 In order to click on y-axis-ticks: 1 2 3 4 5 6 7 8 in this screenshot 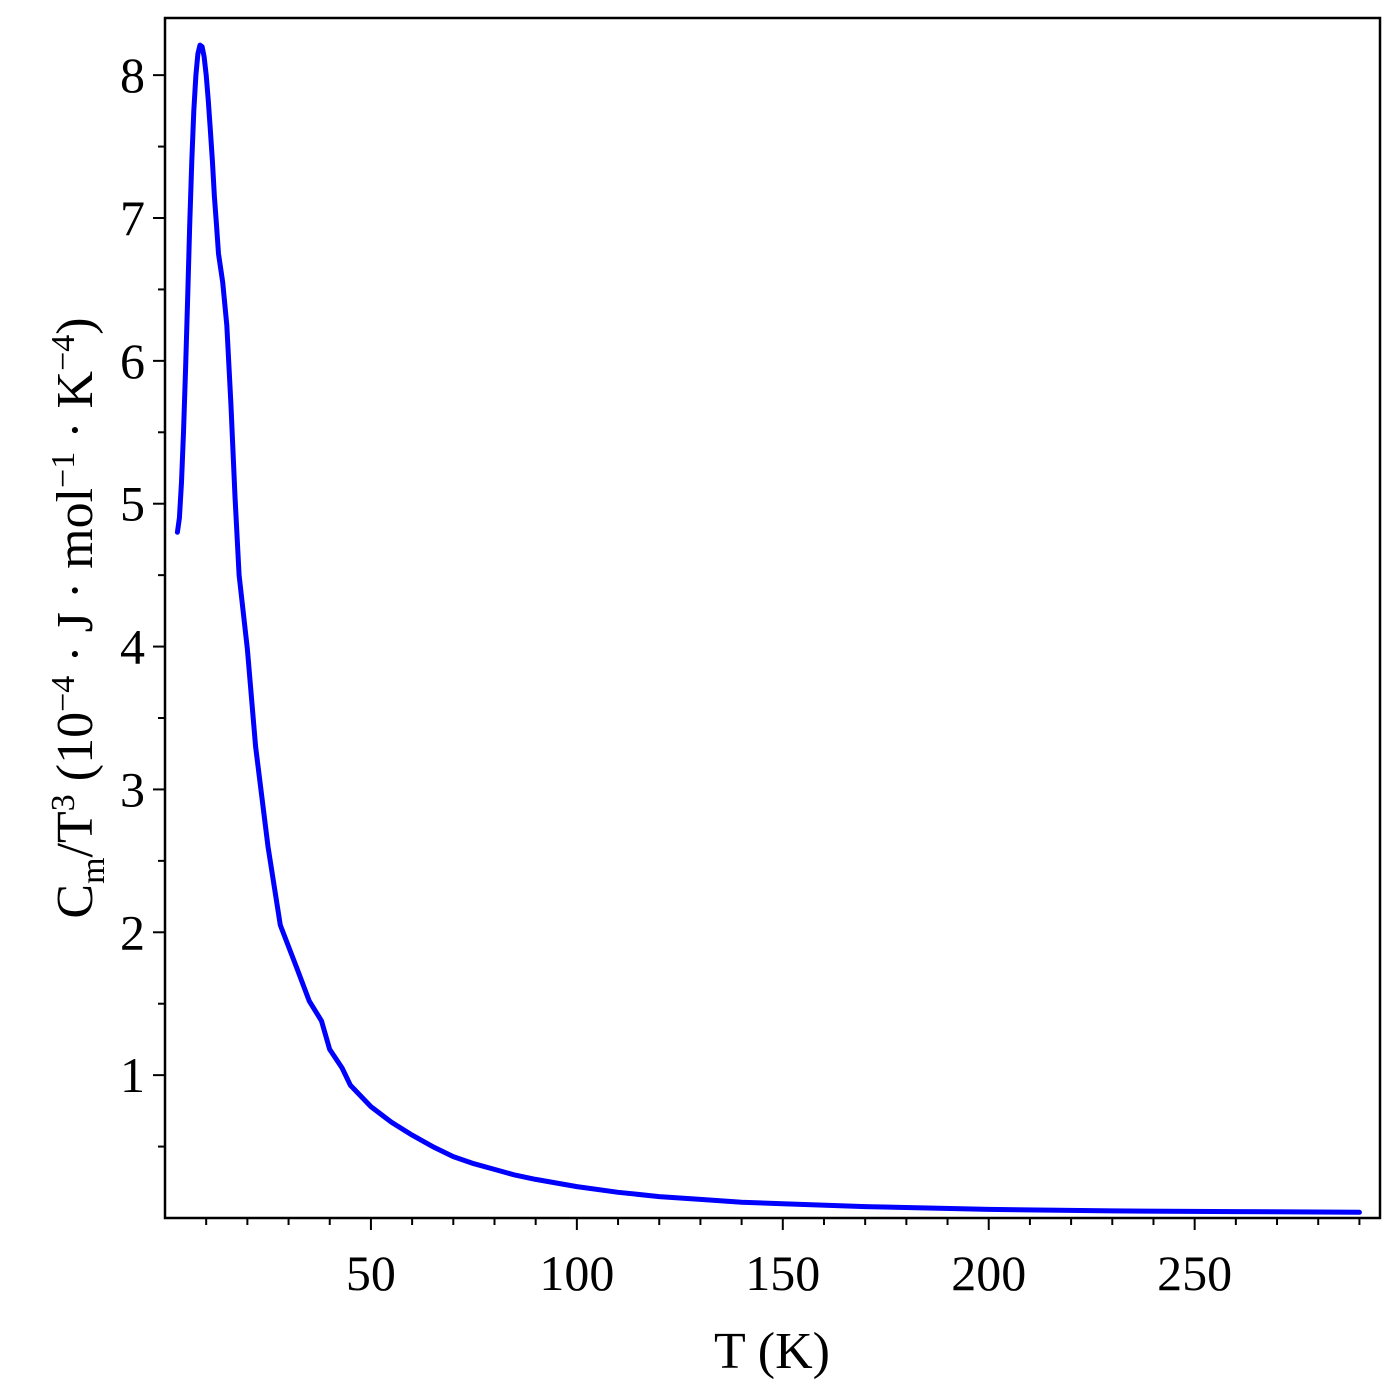, I will do `click(142, 597)`.